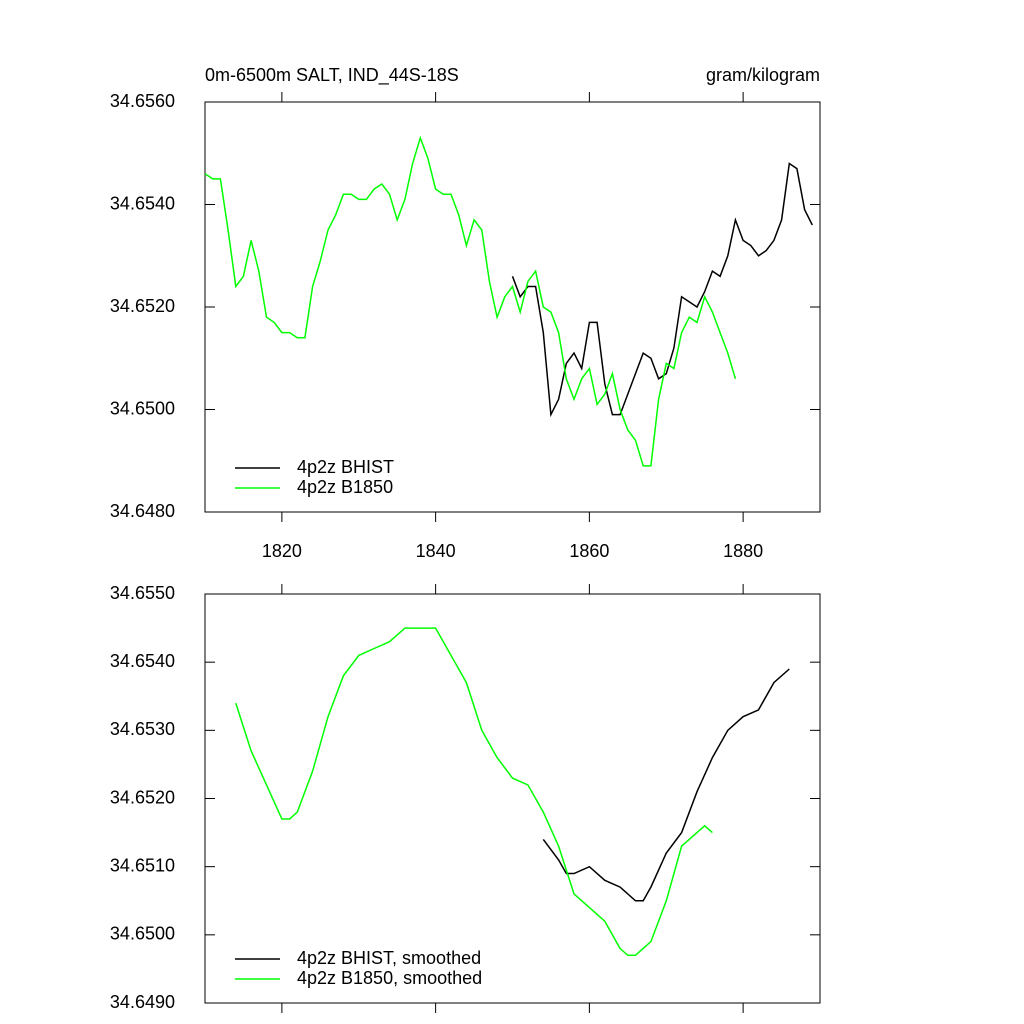 This screenshot has width=1024, height=1024. I want to click on y-tick-label: 34.6560, so click(142, 101).